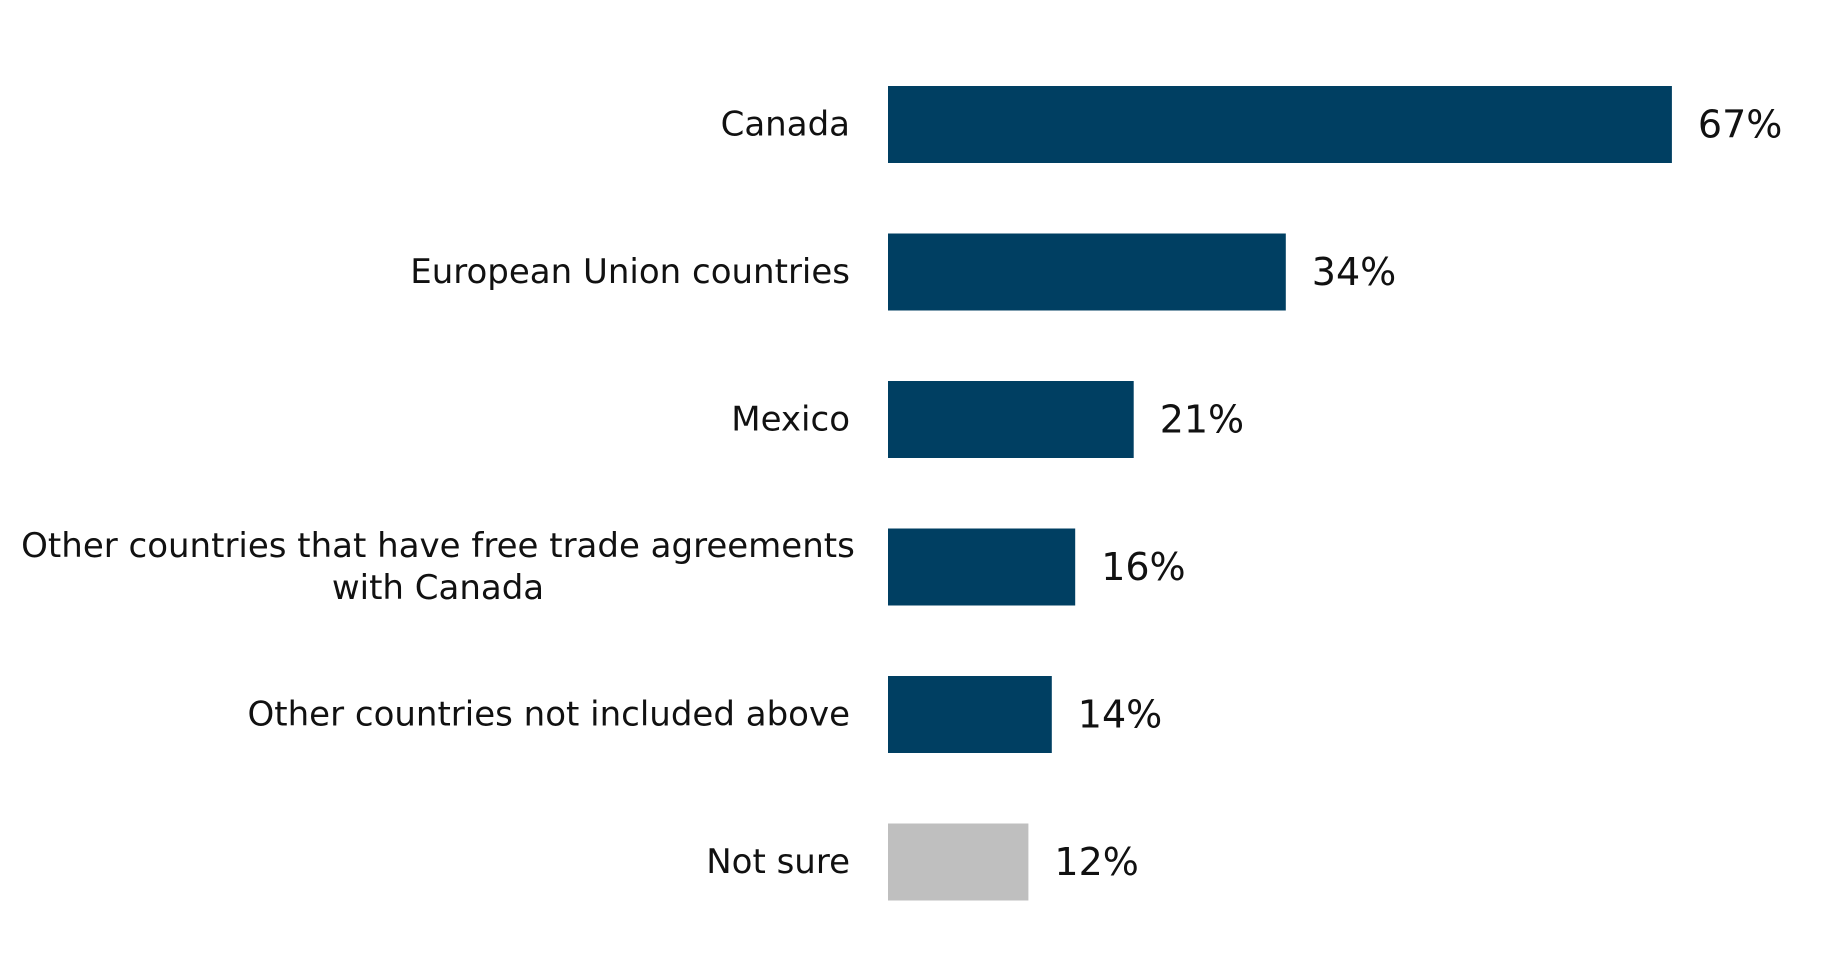  I want to click on category-label-2: European Union countries, so click(630, 272).